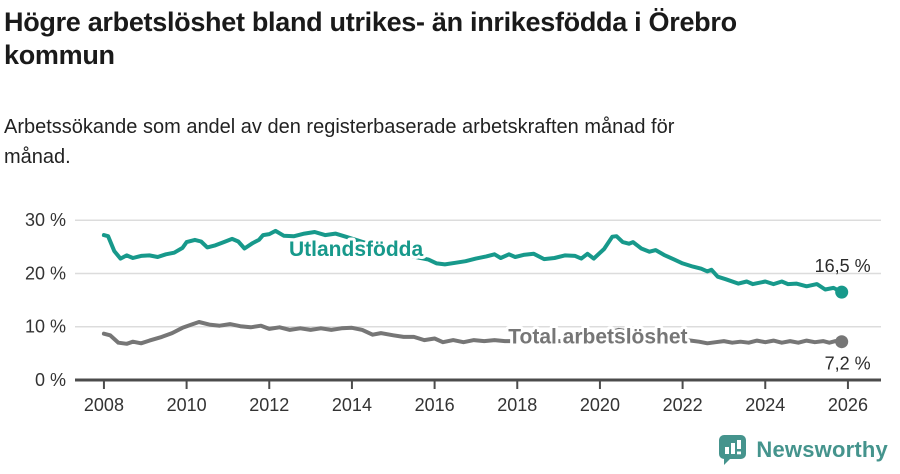  I want to click on x-axis-tick-label: 2026, so click(848, 405).